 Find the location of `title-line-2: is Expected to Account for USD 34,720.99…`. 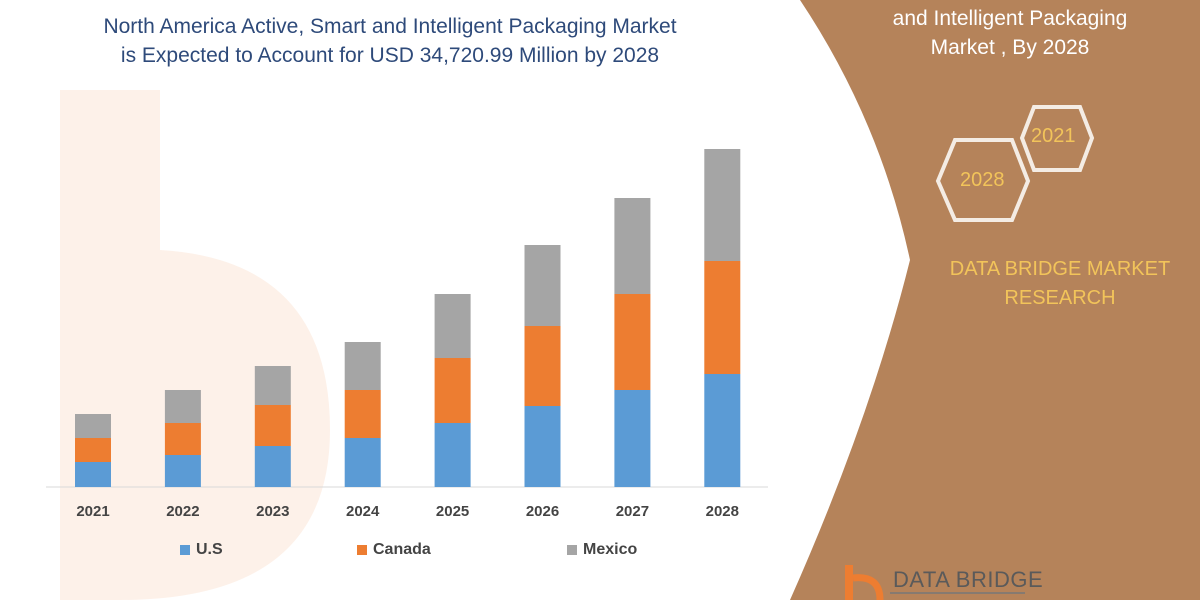

title-line-2: is Expected to Account for USD 34,720.99… is located at coordinates (390, 55).